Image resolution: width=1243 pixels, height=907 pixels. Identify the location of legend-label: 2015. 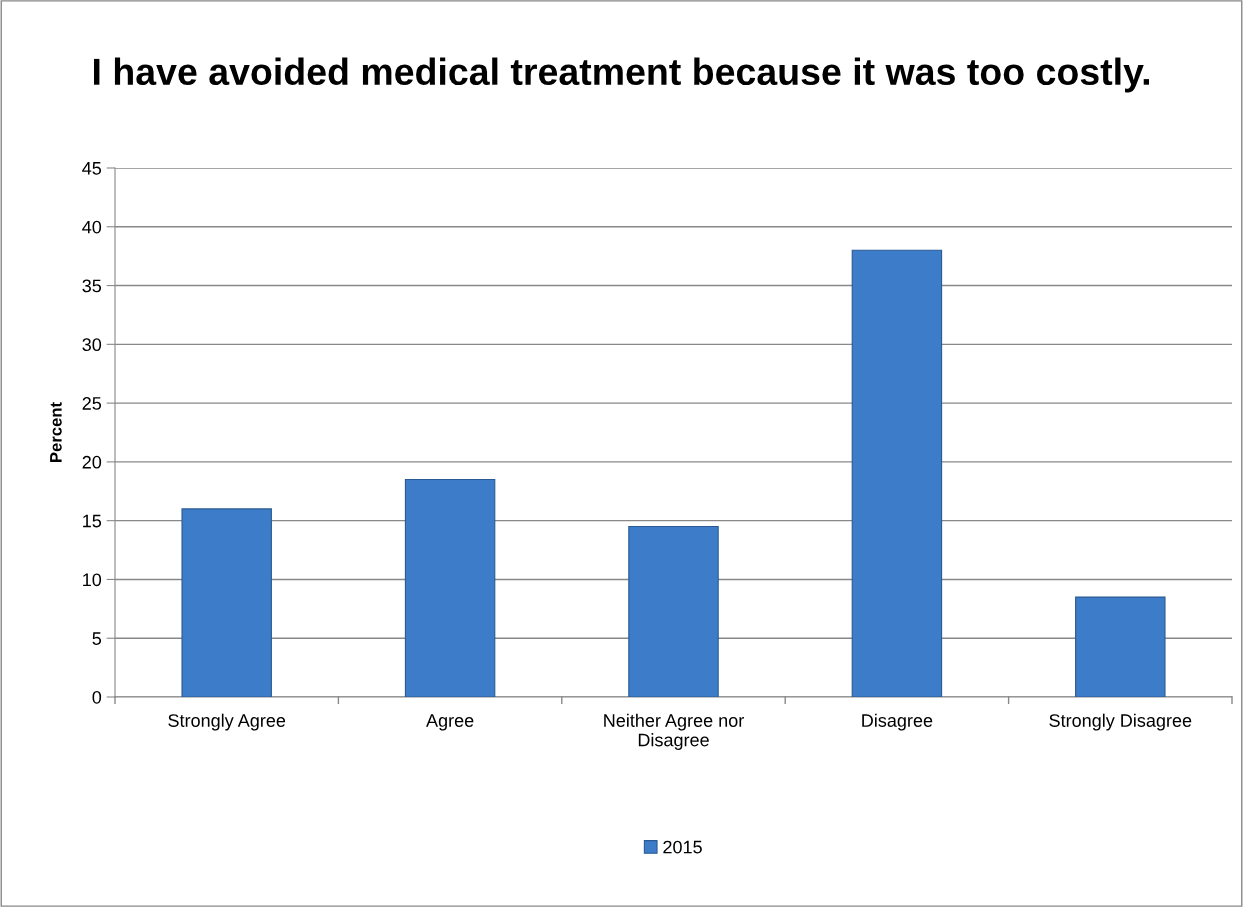
(682, 847).